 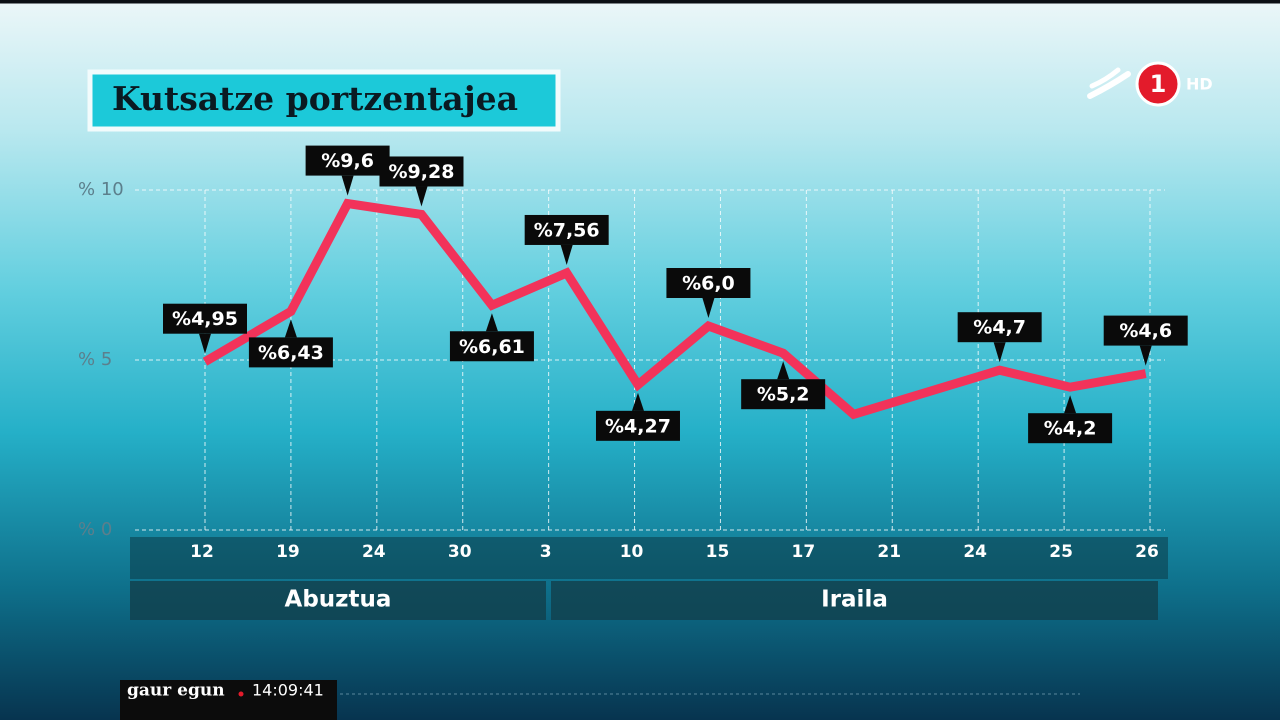 I want to click on x-tick-label: 25, so click(x=1061, y=552).